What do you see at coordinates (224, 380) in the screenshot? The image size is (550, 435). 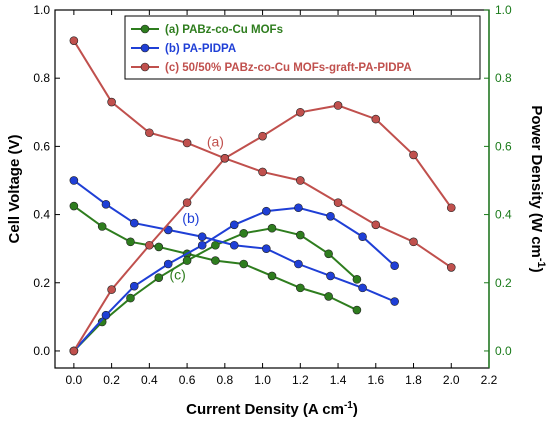 I see `x-tick-label: 0.8` at bounding box center [224, 380].